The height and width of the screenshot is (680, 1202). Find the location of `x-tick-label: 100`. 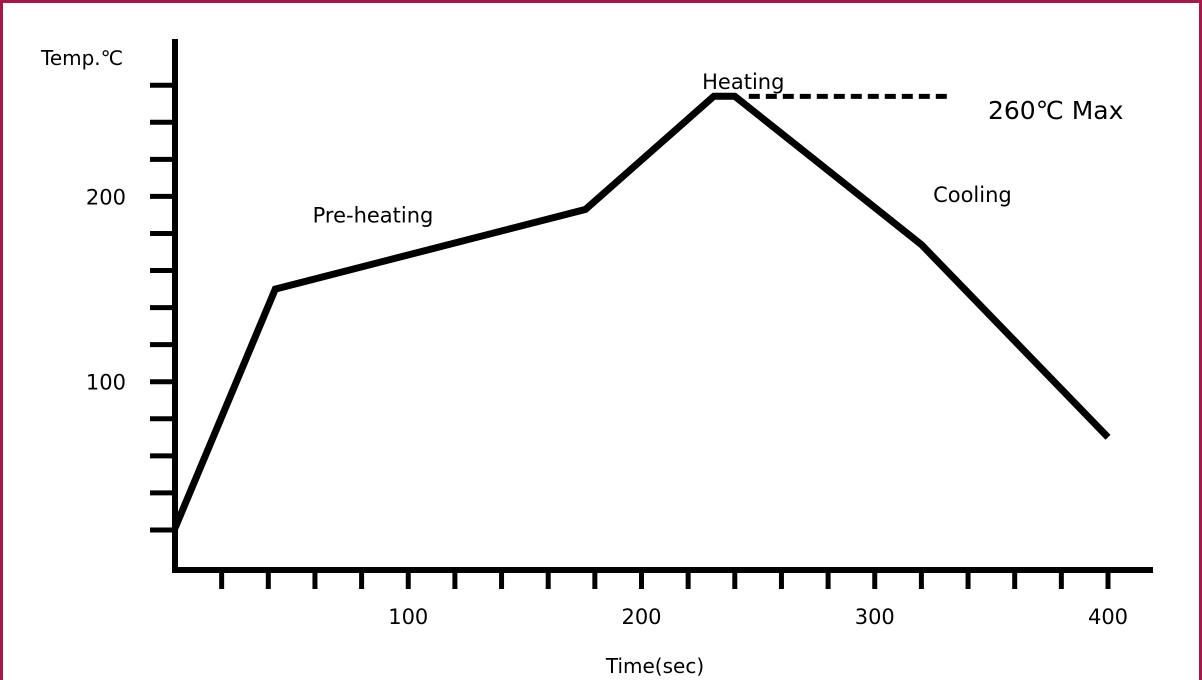

x-tick-label: 100 is located at coordinates (408, 617).